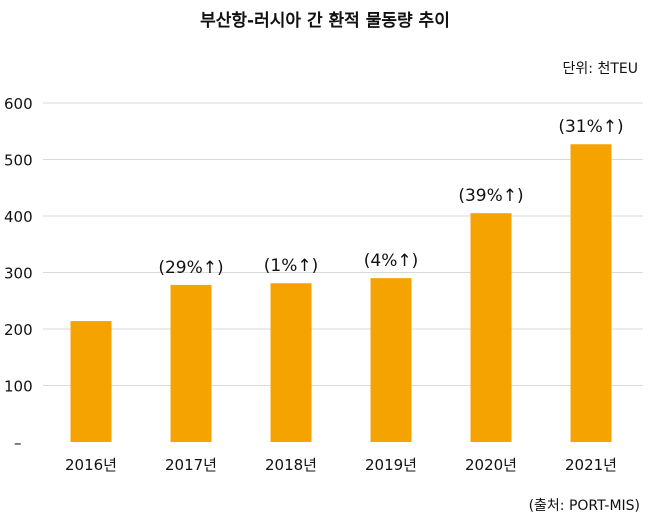 Image resolution: width=650 pixels, height=521 pixels. What do you see at coordinates (325, 21) in the screenshot?
I see `chart-title: 부산항-러시아 간 환적 물동량 추이` at bounding box center [325, 21].